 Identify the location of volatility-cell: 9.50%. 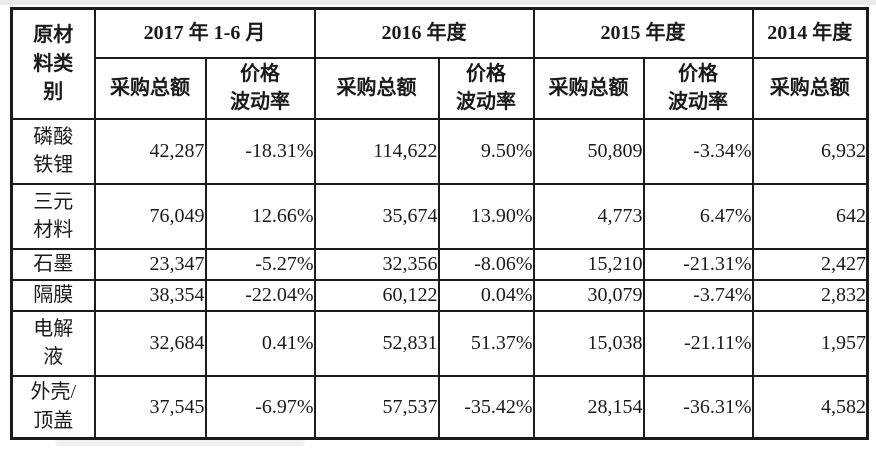
(486, 151).